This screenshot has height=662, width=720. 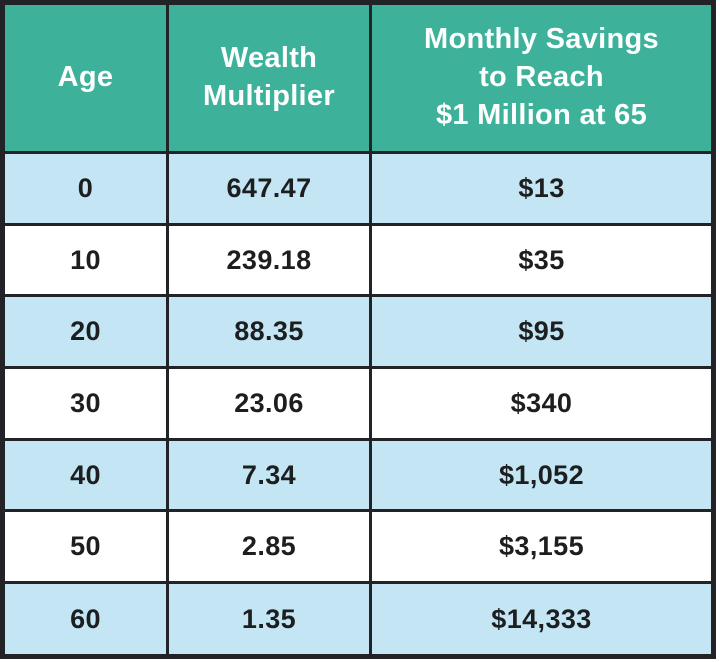 I want to click on cell-age: 50, so click(x=85, y=547).